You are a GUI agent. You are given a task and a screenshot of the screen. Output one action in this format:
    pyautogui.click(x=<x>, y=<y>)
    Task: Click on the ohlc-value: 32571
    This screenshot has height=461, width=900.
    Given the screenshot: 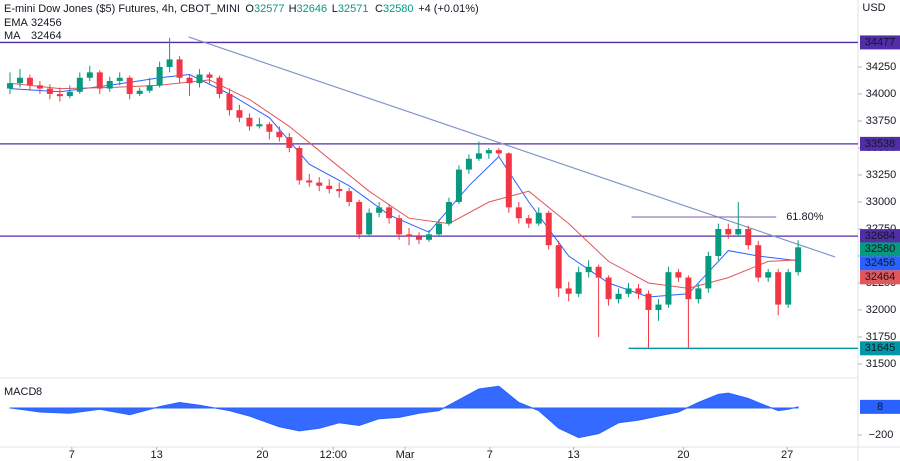 What is the action you would take?
    pyautogui.click(x=353, y=9)
    